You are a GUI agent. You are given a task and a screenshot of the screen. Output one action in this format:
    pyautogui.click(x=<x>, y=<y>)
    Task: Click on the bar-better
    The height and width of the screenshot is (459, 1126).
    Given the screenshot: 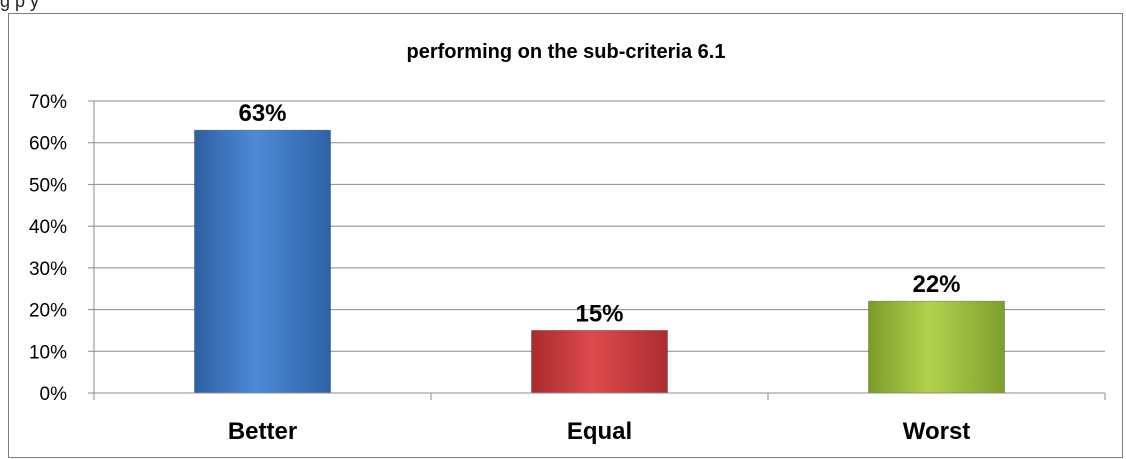 What is the action you would take?
    pyautogui.click(x=262, y=261)
    